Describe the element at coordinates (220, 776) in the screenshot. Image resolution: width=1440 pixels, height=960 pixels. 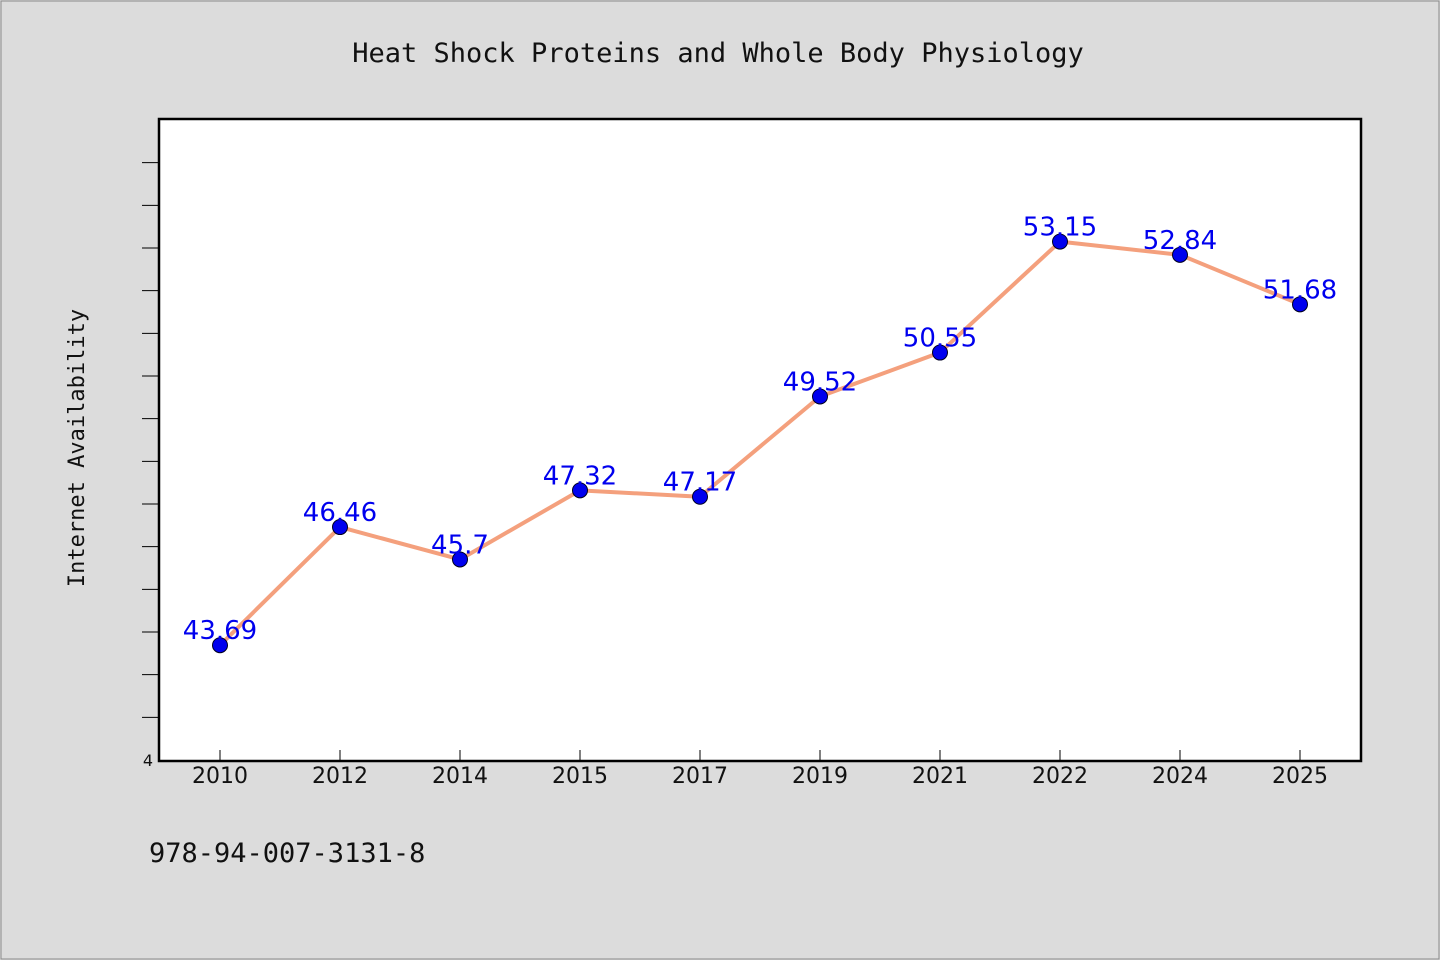
I see `x-tick-label: 2010` at that location.